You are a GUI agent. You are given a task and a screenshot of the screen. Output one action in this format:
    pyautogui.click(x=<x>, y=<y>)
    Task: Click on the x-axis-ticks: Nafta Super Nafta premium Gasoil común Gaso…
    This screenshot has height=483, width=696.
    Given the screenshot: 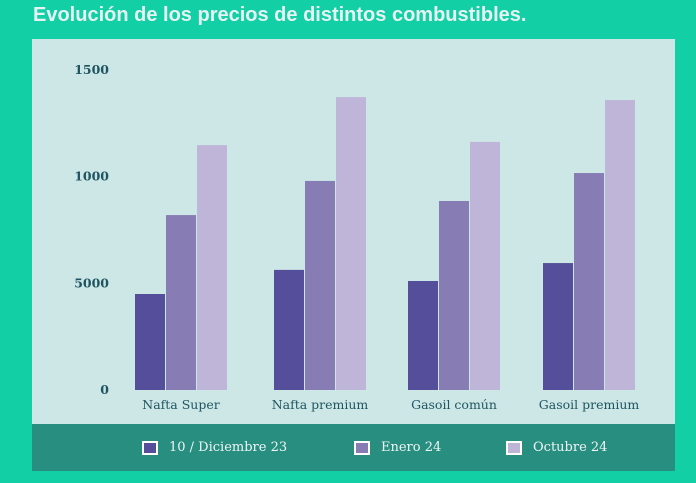 What is the action you would take?
    pyautogui.click(x=390, y=404)
    